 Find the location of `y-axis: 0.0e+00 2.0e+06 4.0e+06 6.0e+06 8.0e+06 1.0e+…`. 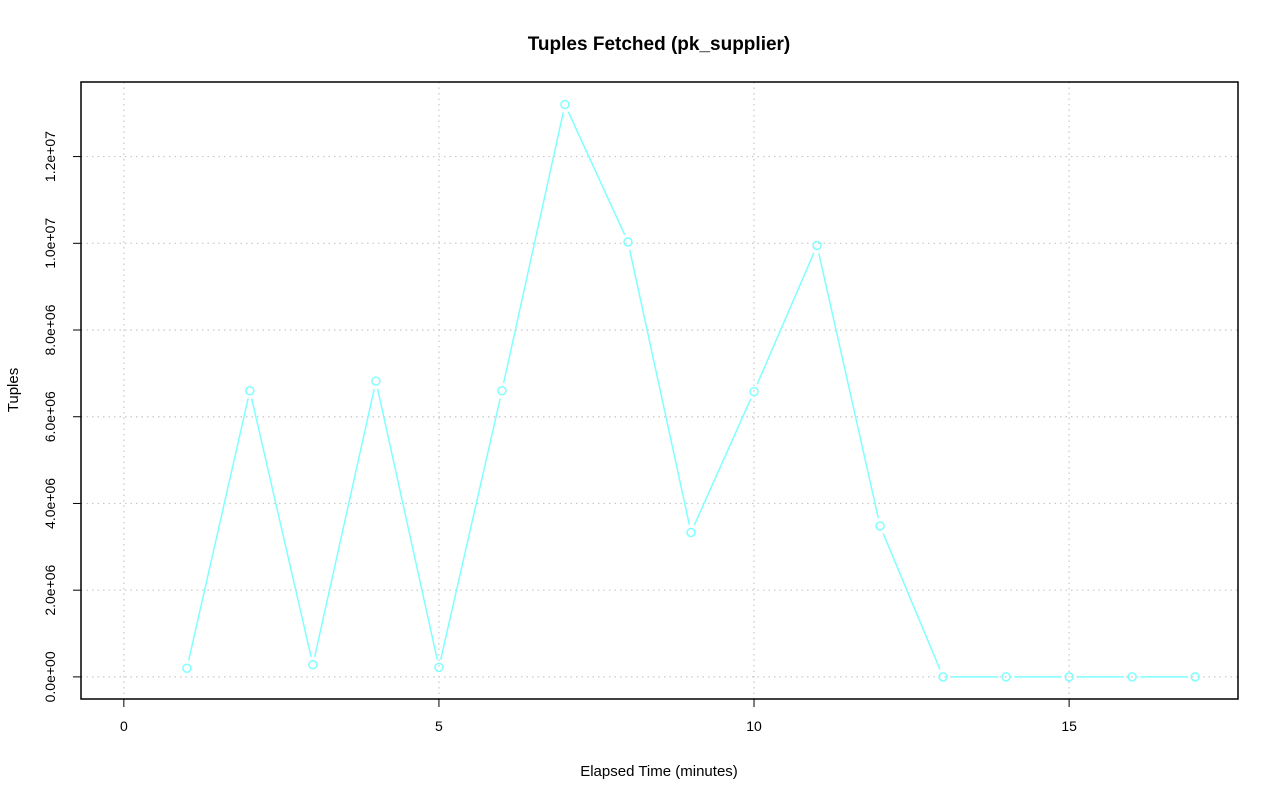

y-axis: 0.0e+00 2.0e+06 4.0e+06 6.0e+06 8.0e+06 1.0e+… is located at coordinates (61, 416).